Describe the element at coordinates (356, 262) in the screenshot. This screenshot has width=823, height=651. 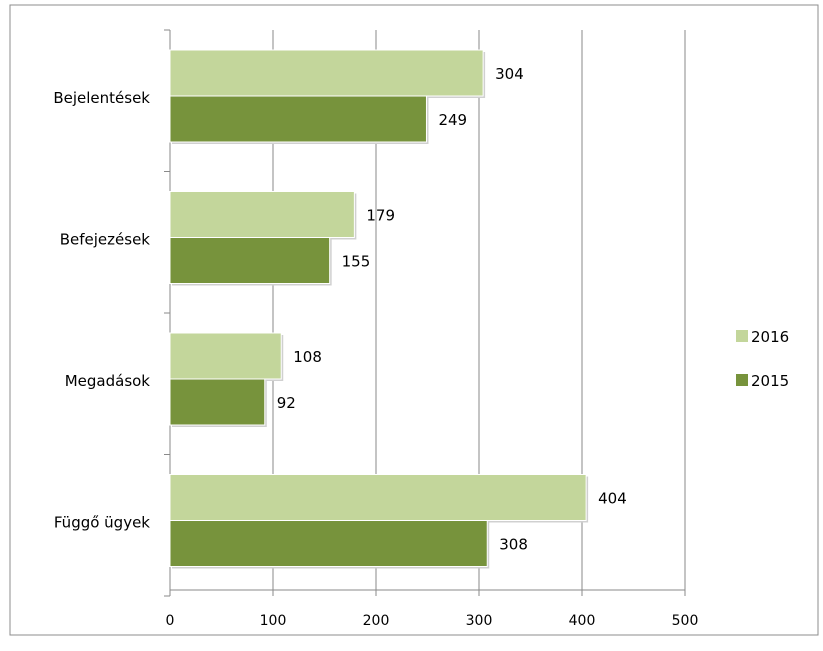
I see `data-label-2015-1: 155` at that location.